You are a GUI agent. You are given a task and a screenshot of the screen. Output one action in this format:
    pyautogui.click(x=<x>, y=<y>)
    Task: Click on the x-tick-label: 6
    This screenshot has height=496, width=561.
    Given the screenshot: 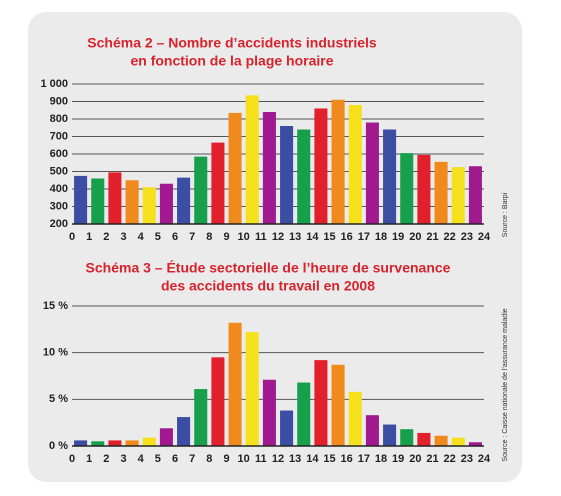 What is the action you would take?
    pyautogui.click(x=175, y=237)
    